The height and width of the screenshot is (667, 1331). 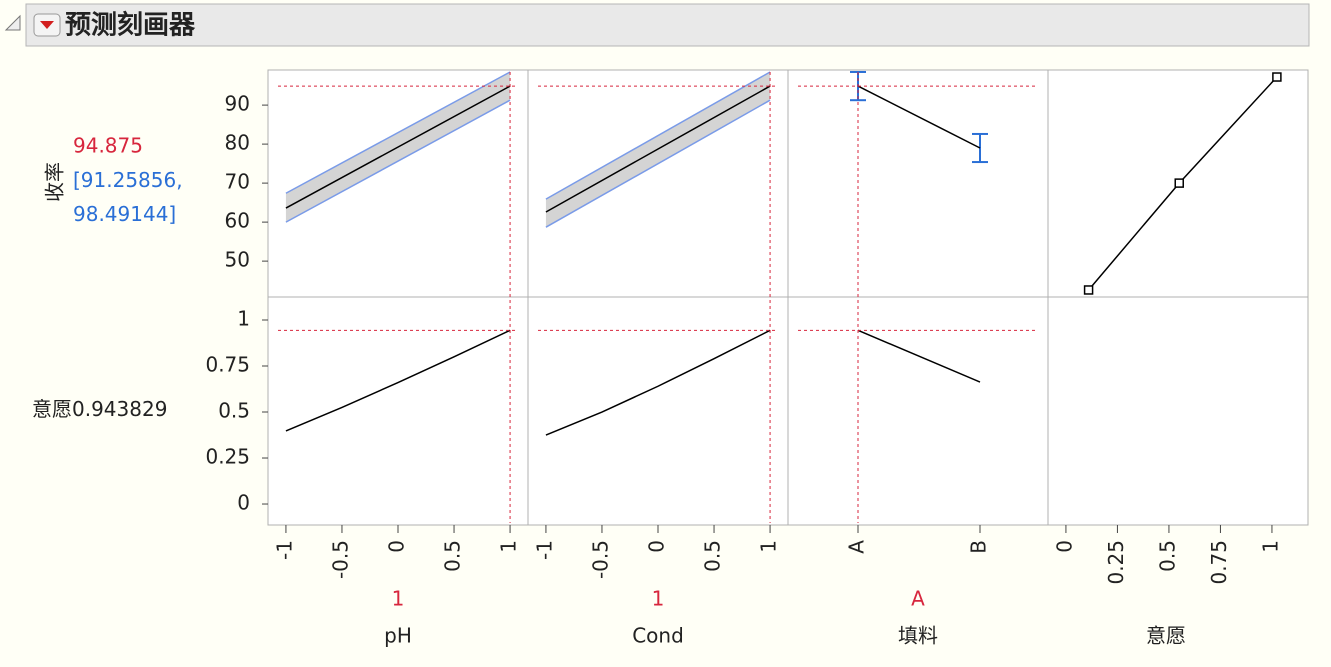 What do you see at coordinates (979, 547) in the screenshot?
I see `x-tick-label: B` at bounding box center [979, 547].